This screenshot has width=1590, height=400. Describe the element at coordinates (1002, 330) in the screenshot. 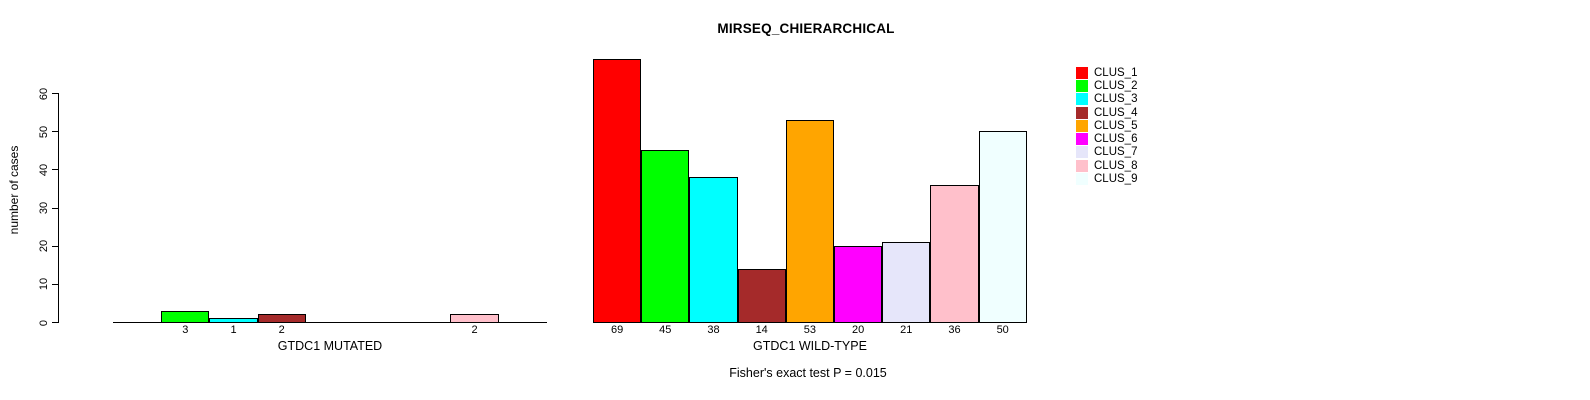

I see `bar-value-label: 50` at that location.